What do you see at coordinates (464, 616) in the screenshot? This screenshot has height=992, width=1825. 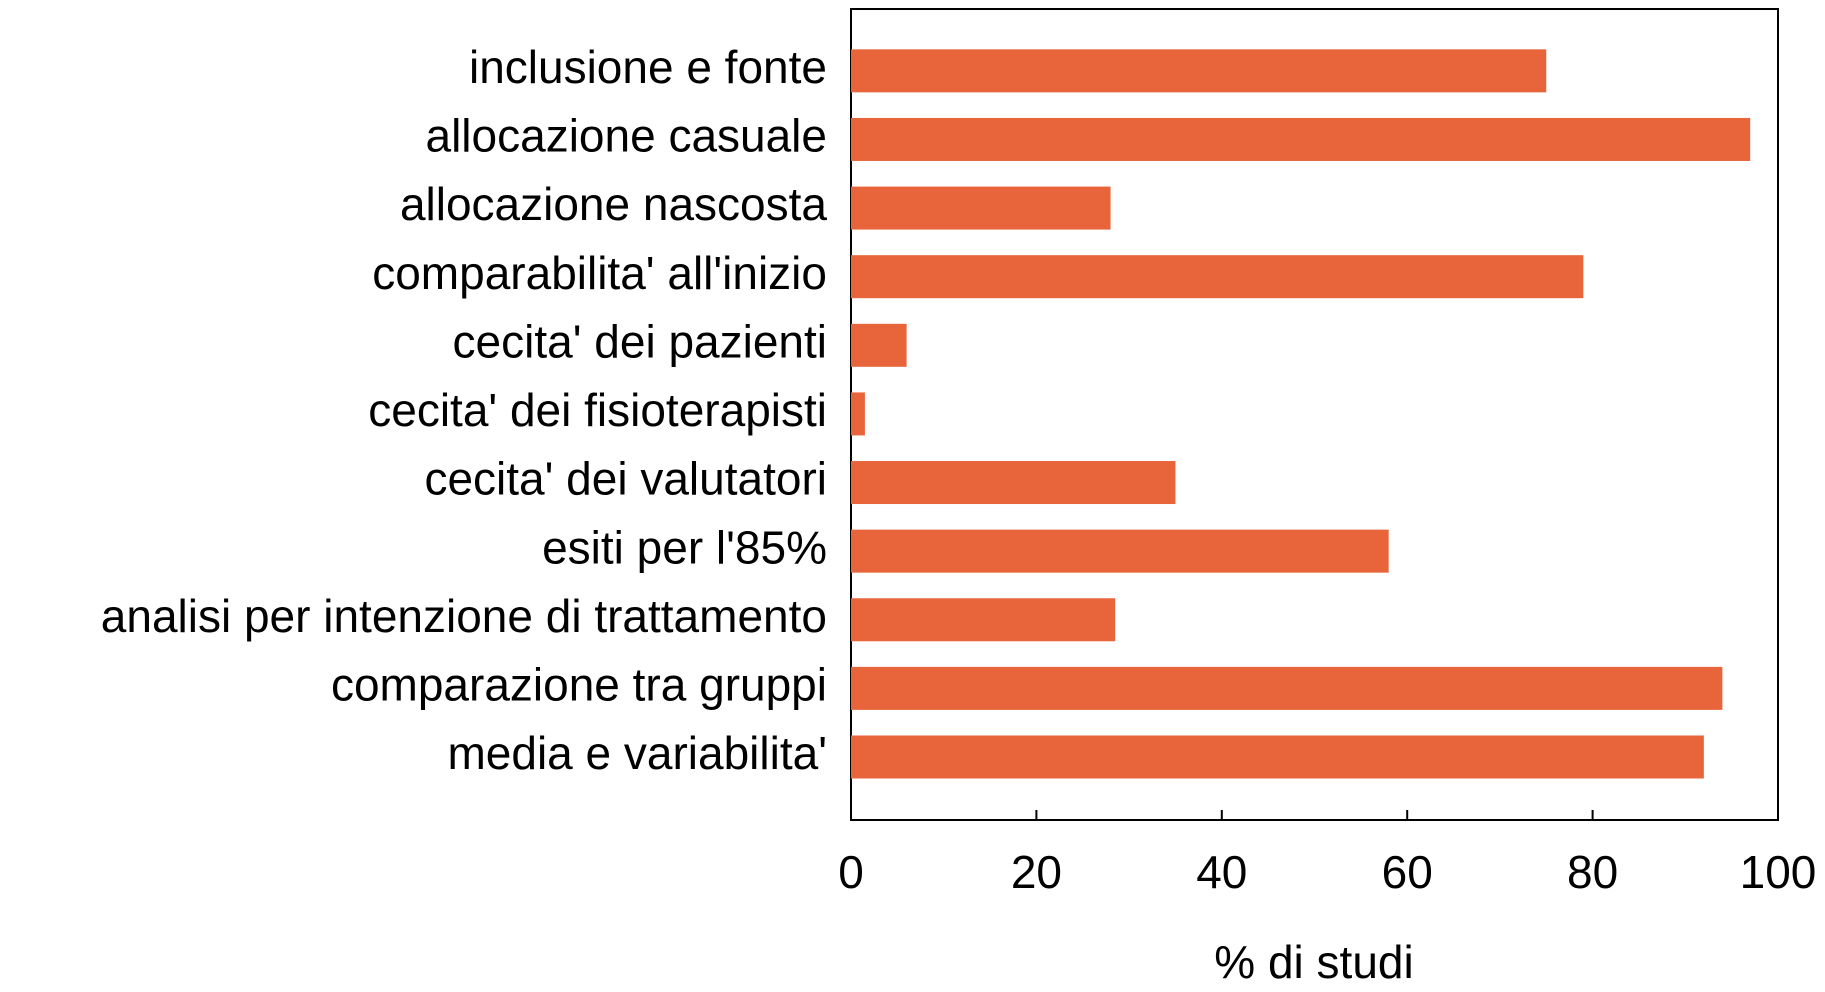 I see `y-tick-label: analisi per intenzione di trattamento` at bounding box center [464, 616].